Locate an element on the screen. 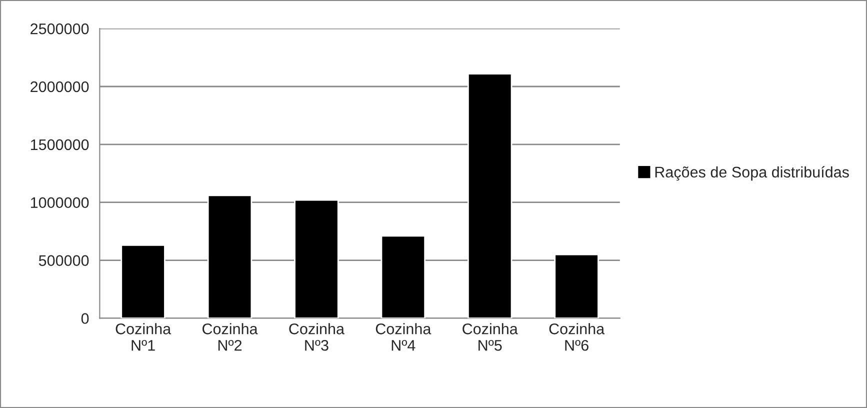 The width and height of the screenshot is (867, 408). x-tick-label: Cozinha Nº5 is located at coordinates (490, 337).